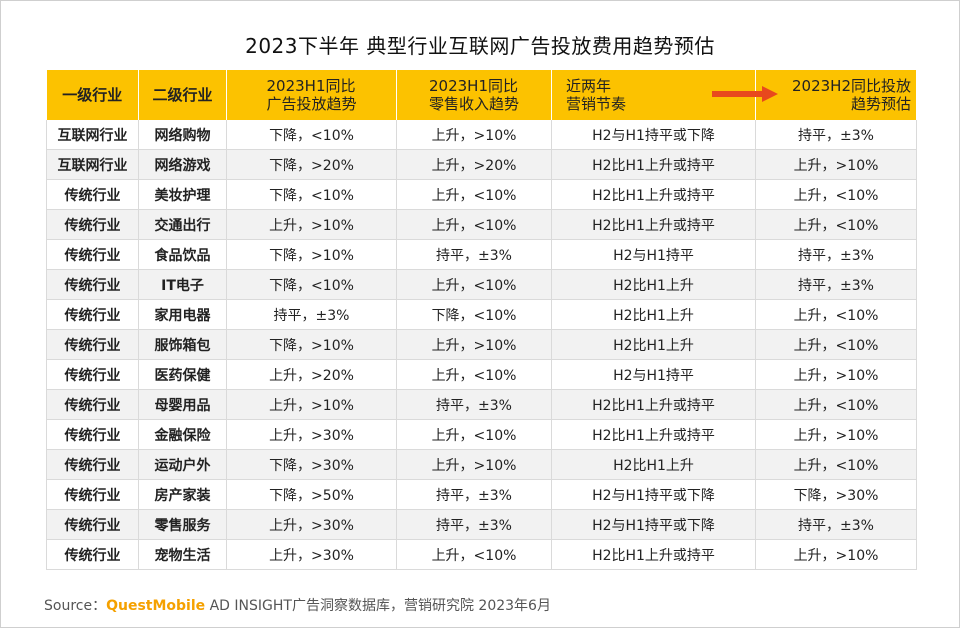 This screenshot has width=960, height=628. Describe the element at coordinates (851, 86) in the screenshot. I see `header-h2-forecast-line1: 2023H2同比投放` at that location.